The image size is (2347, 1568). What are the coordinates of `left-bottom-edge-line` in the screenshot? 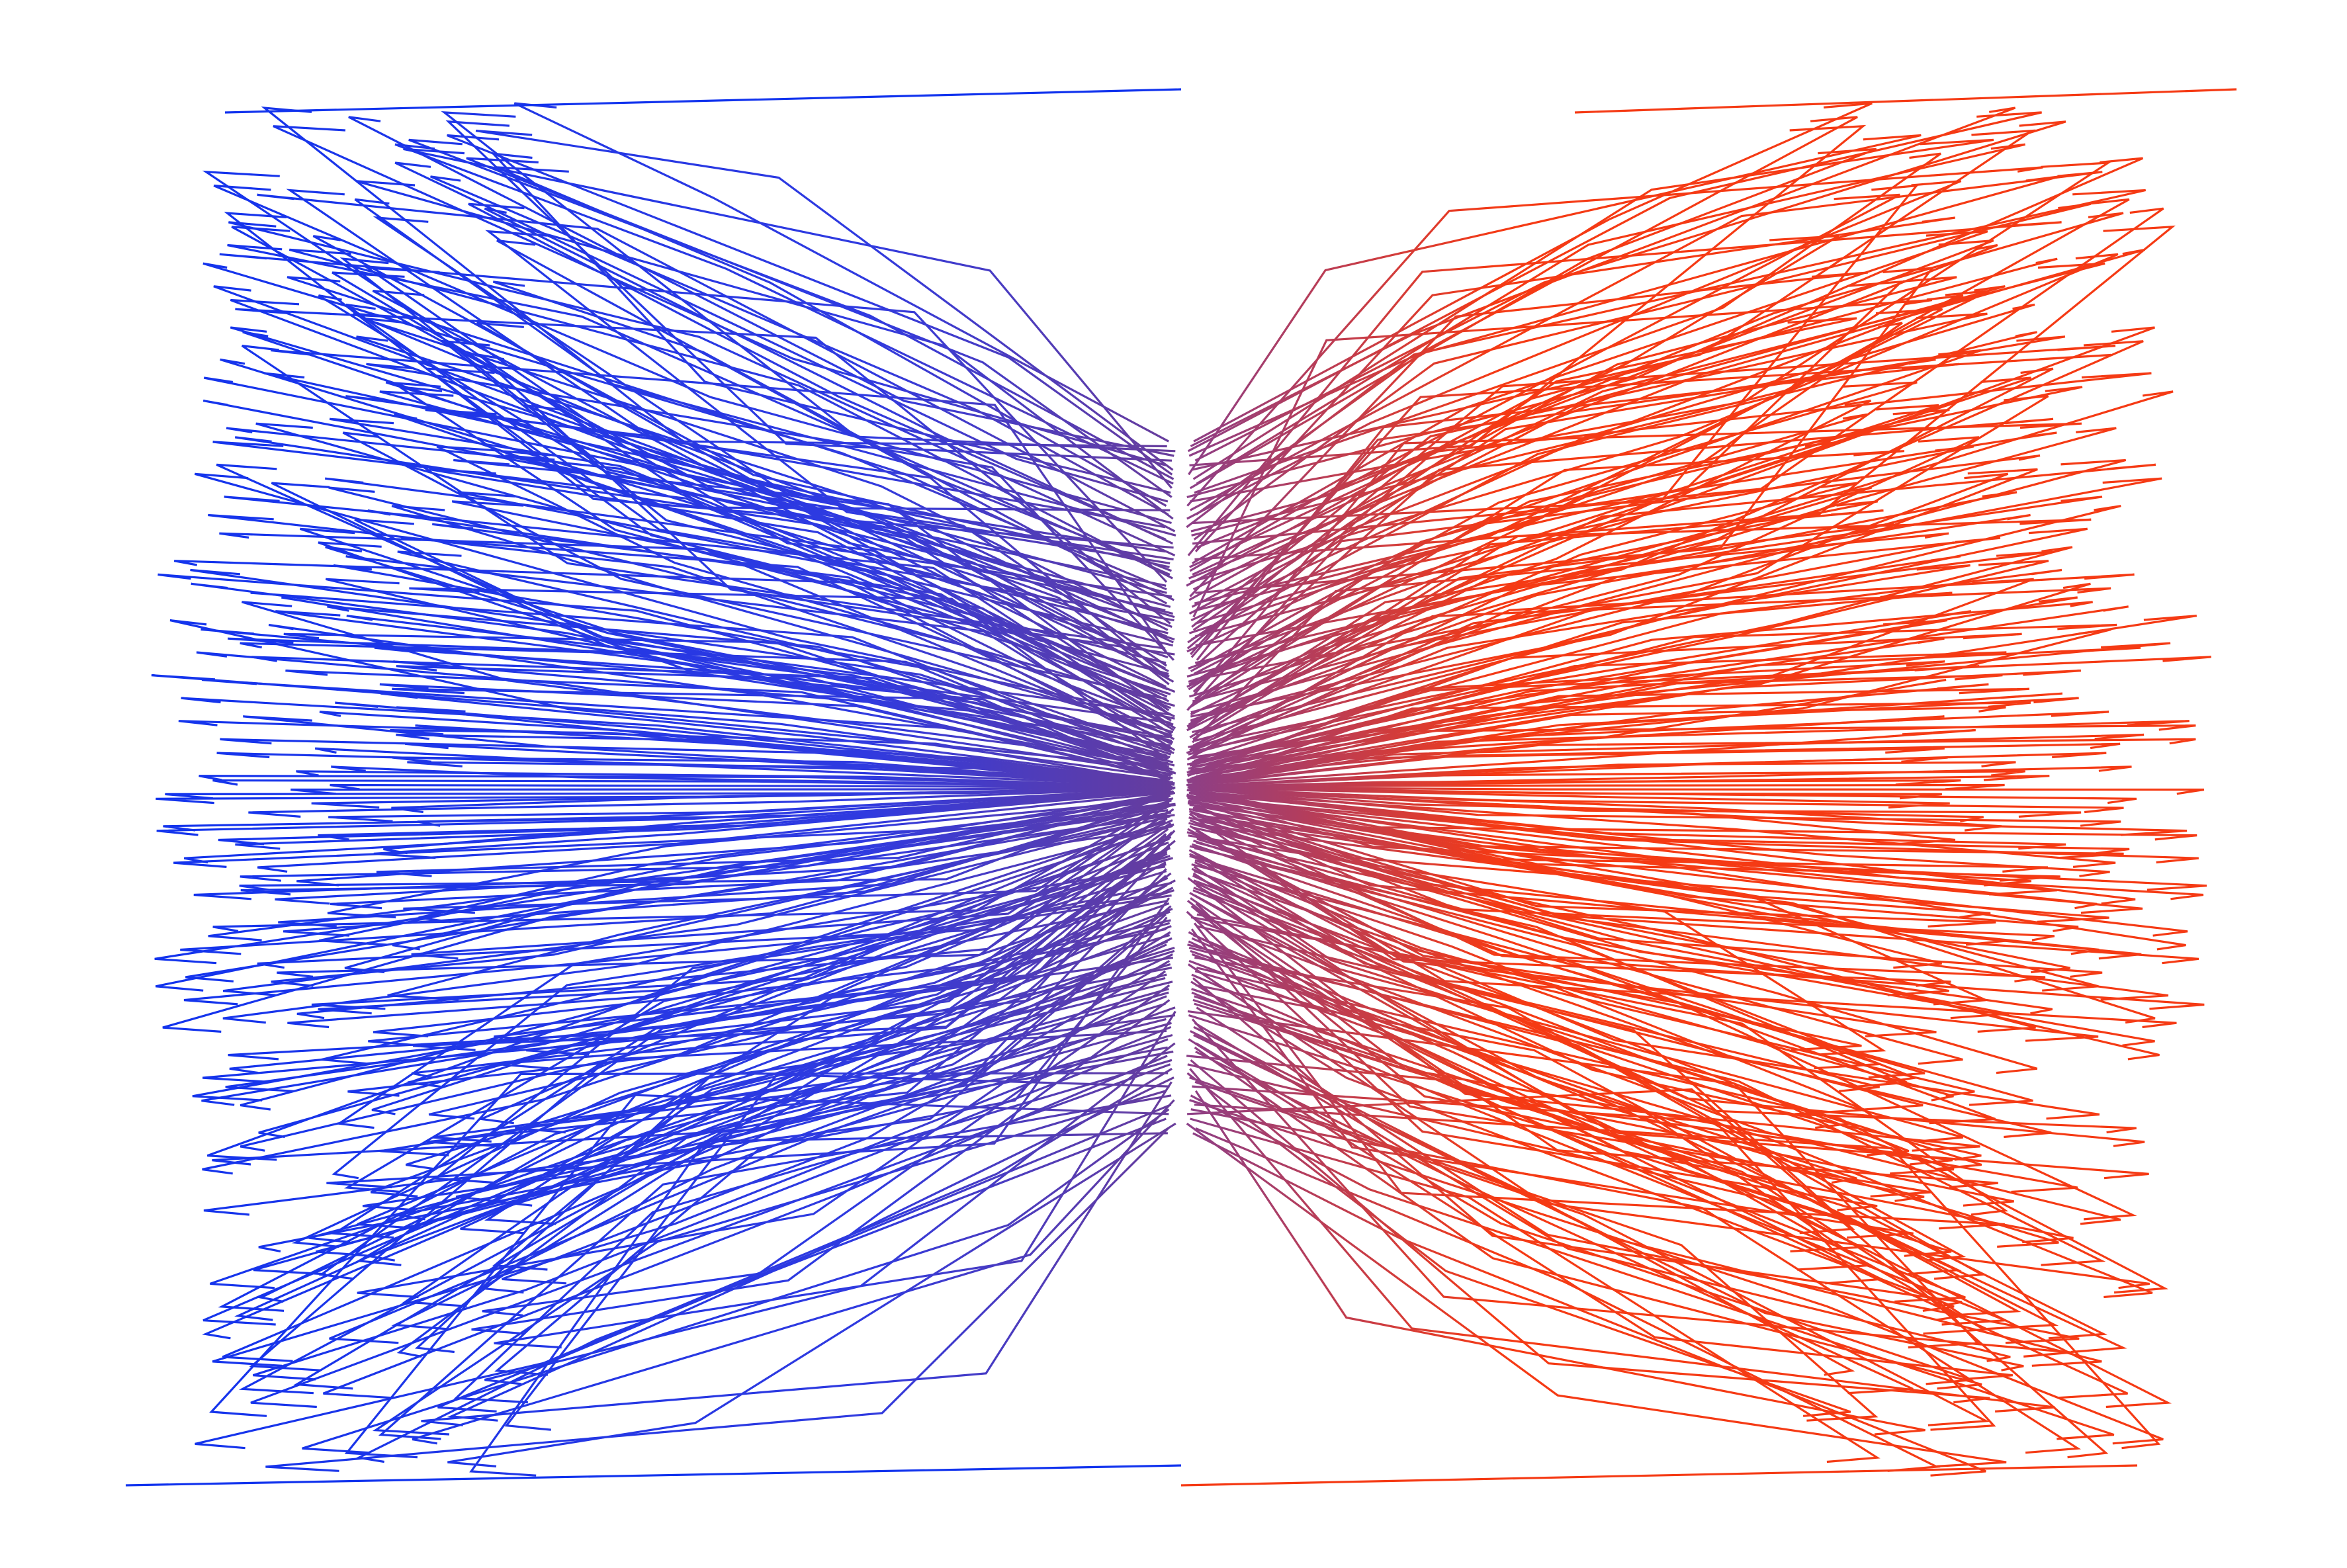 It's located at (653, 1476).